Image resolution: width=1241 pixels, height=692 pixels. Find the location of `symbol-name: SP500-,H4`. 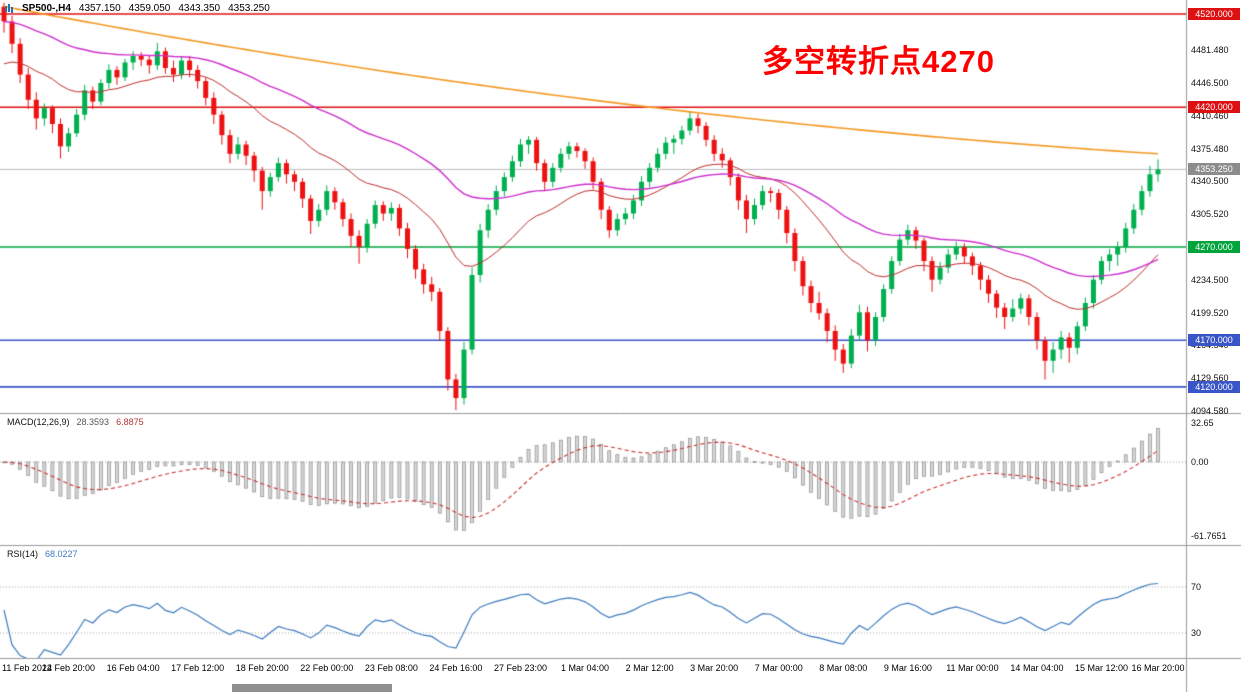

symbol-name: SP500-,H4 is located at coordinates (46, 8).